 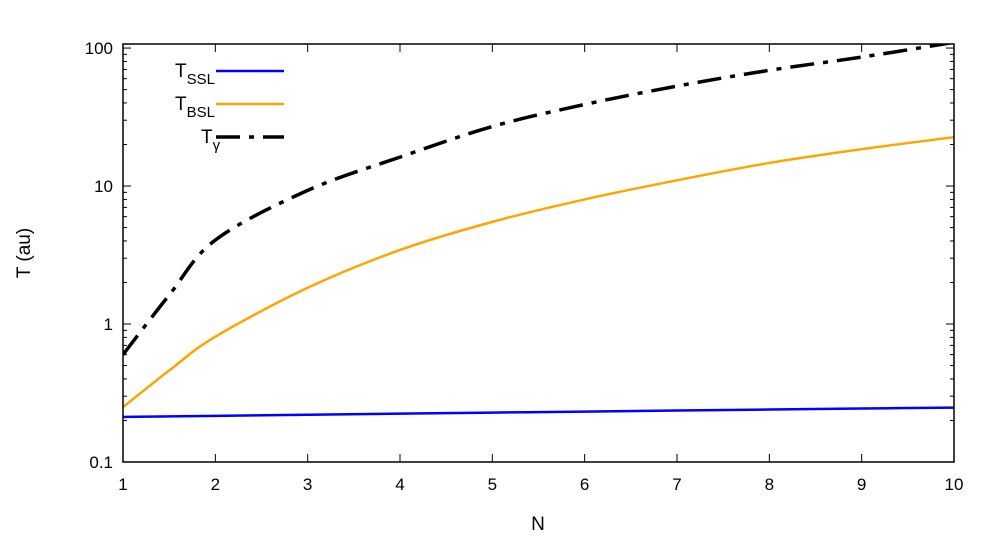 I want to click on x-tick-label: 3, so click(x=307, y=484).